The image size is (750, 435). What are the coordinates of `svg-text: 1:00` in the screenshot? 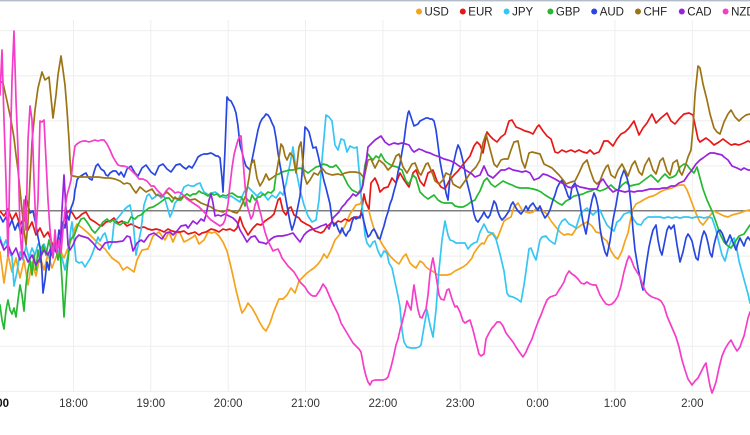 It's located at (615, 404).